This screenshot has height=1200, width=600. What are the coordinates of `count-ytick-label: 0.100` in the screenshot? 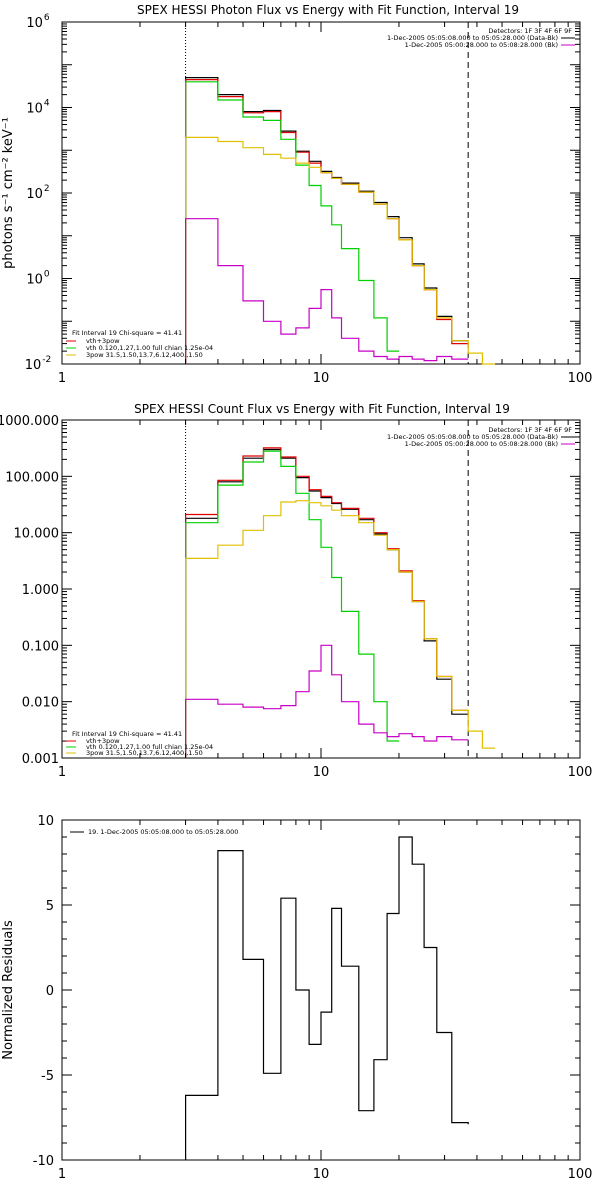 It's located at (40, 646).